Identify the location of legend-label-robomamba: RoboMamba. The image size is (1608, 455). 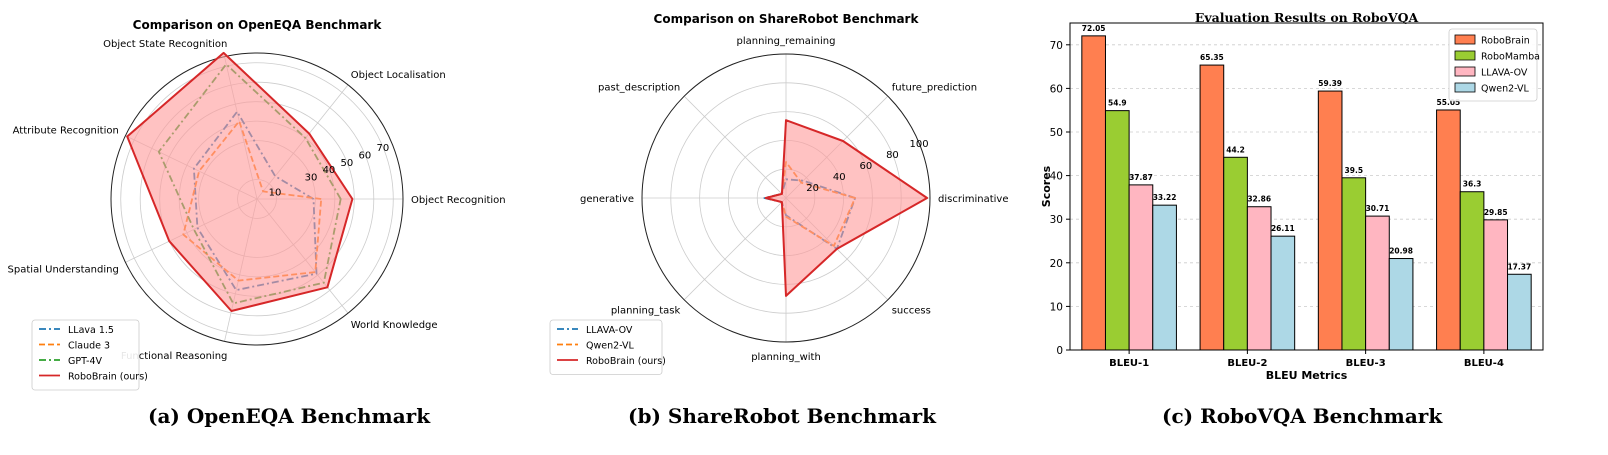
(1510, 57).